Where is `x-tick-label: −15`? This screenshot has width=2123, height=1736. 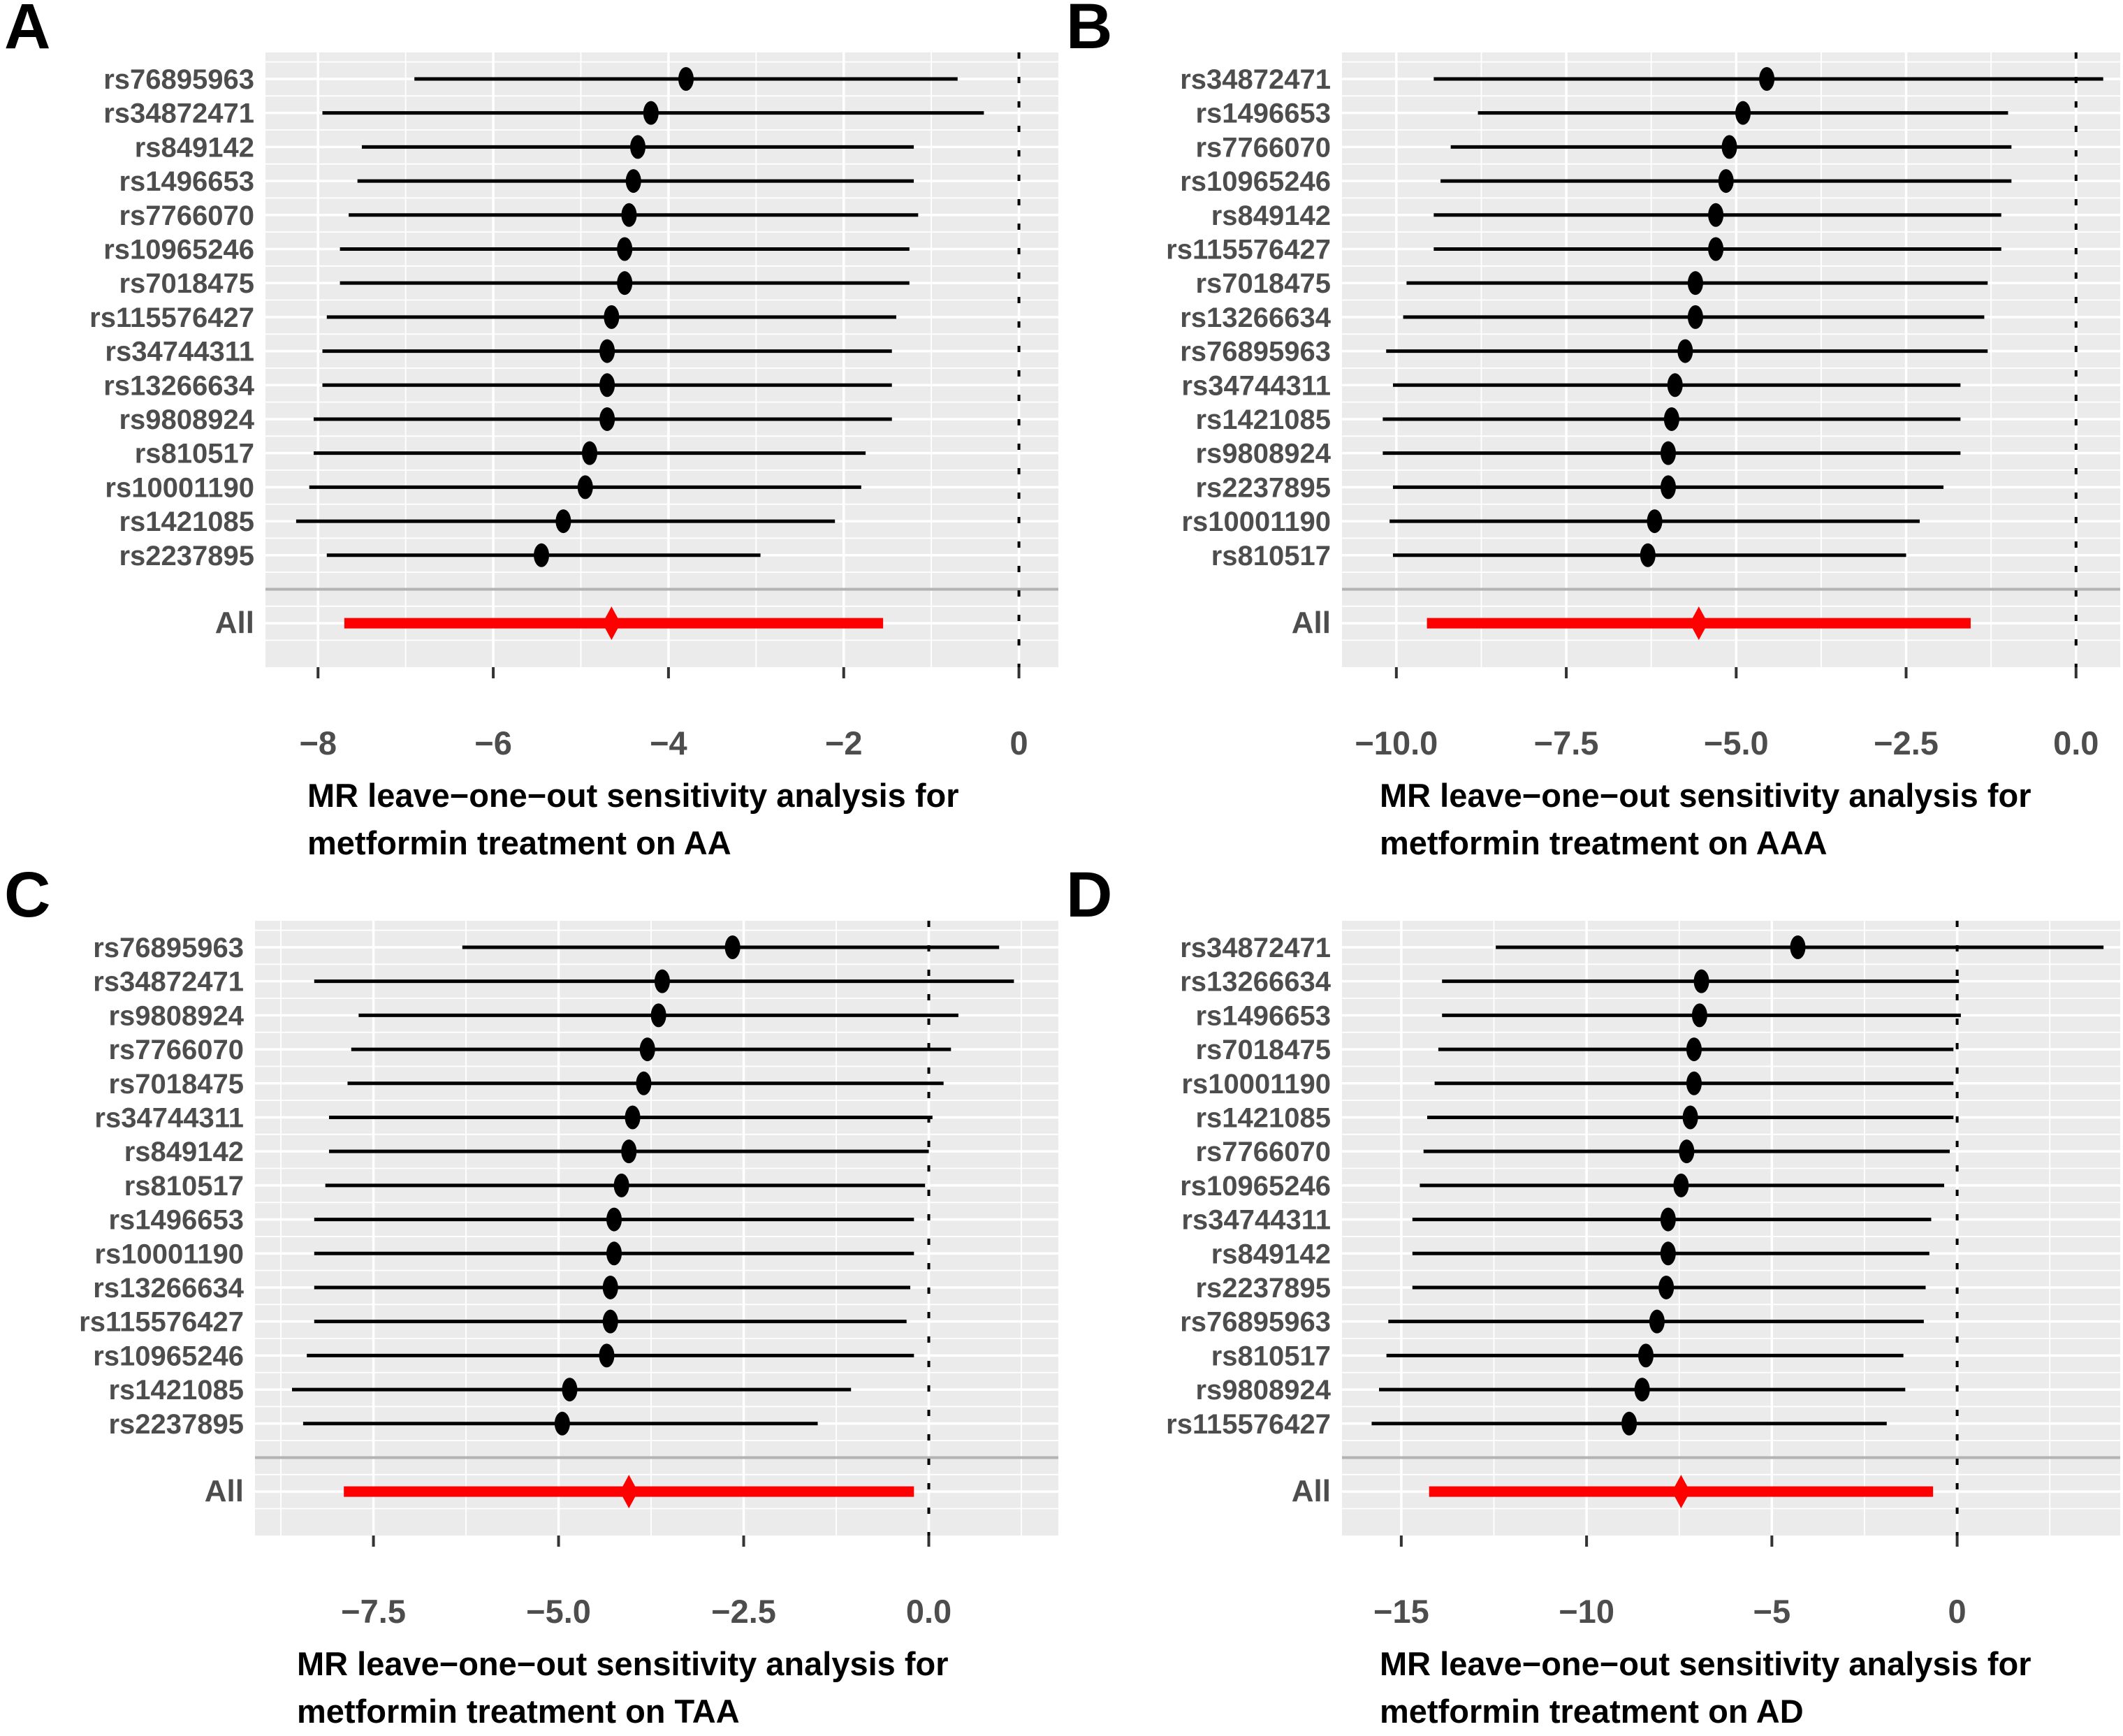
x-tick-label: −15 is located at coordinates (1401, 1611).